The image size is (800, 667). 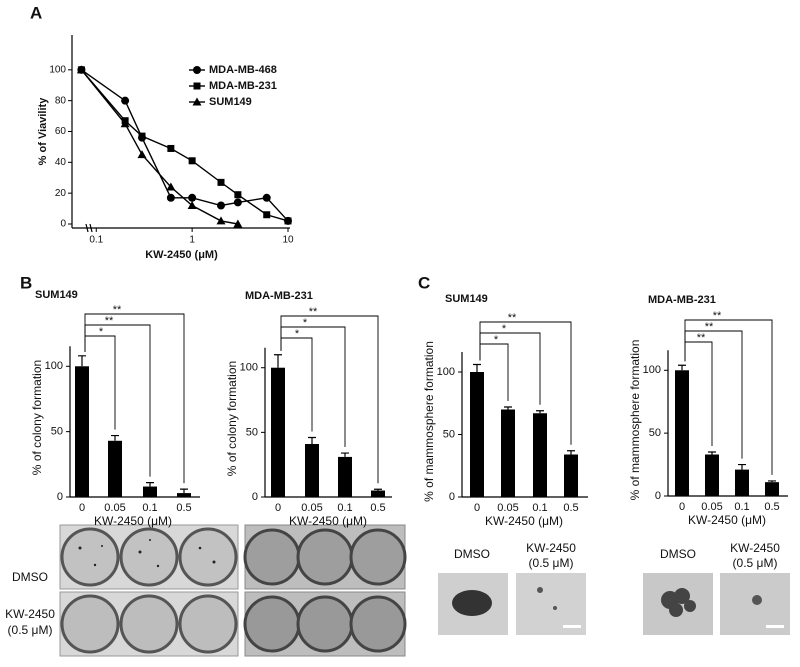 What do you see at coordinates (61, 131) in the screenshot?
I see `y-tick-label: 60` at bounding box center [61, 131].